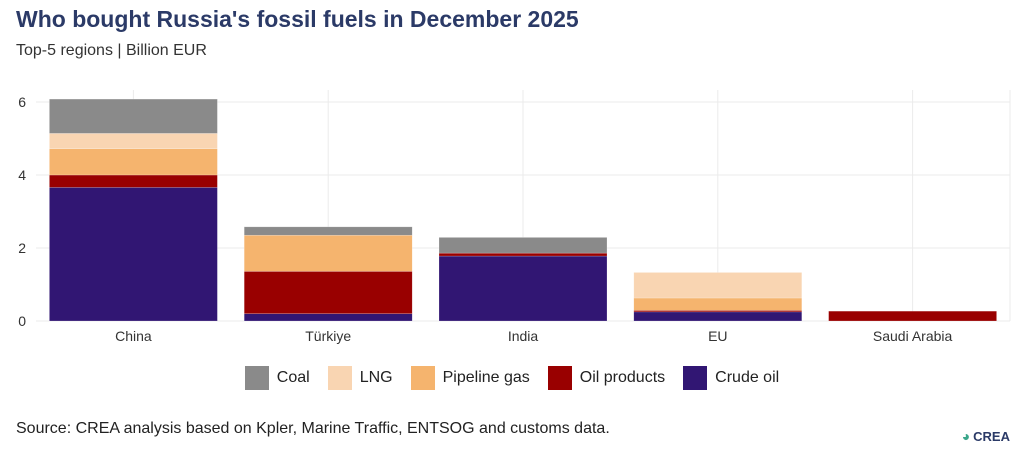 The height and width of the screenshot is (455, 1024). What do you see at coordinates (913, 336) in the screenshot?
I see `x-tick-label: Saudi Arabia` at bounding box center [913, 336].